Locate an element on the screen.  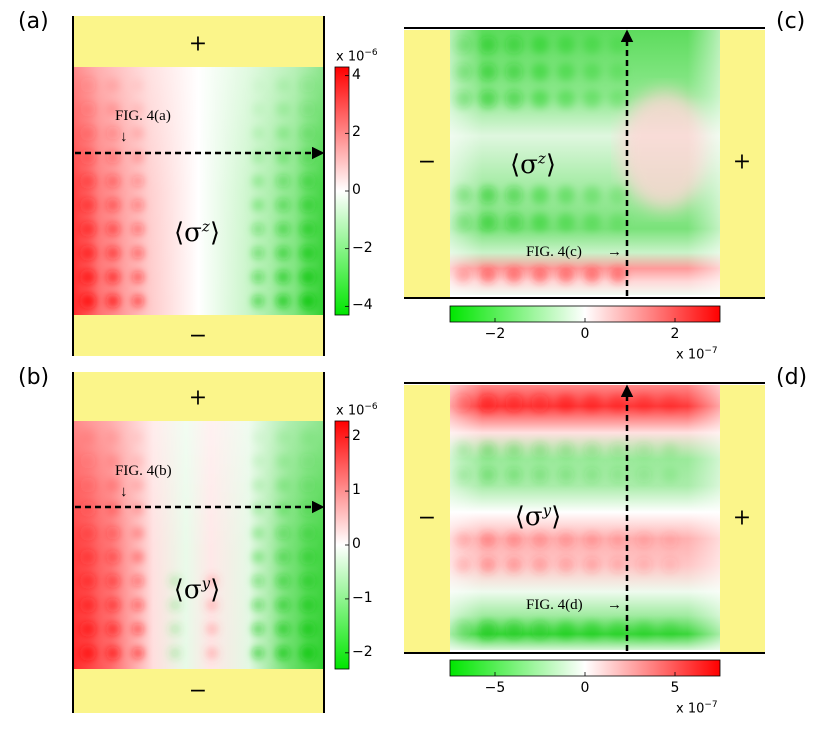
heatmap-d is located at coordinates (585, 517).